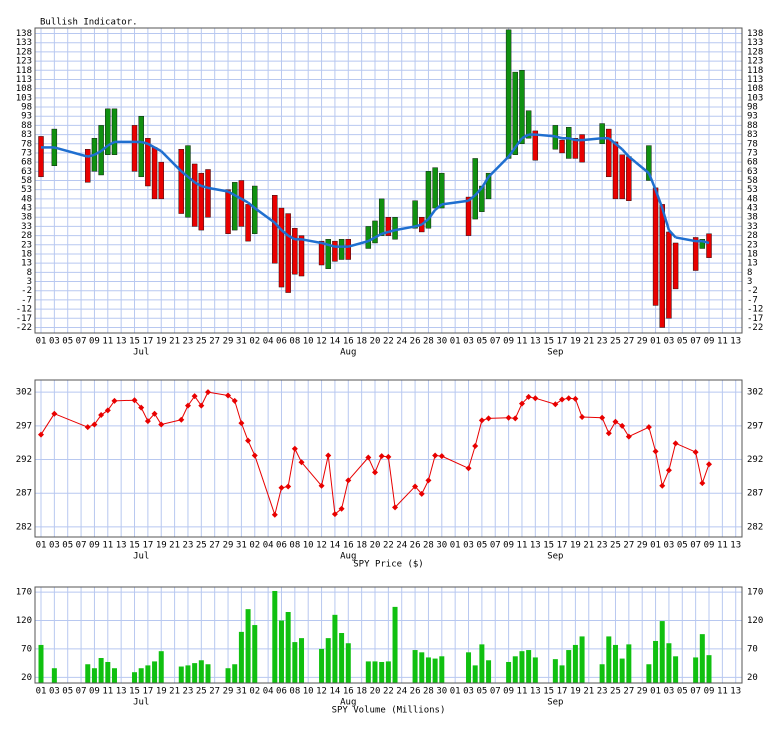  Describe the element at coordinates (752, 172) in the screenshot. I see `y-tick-label-right: 63` at that location.